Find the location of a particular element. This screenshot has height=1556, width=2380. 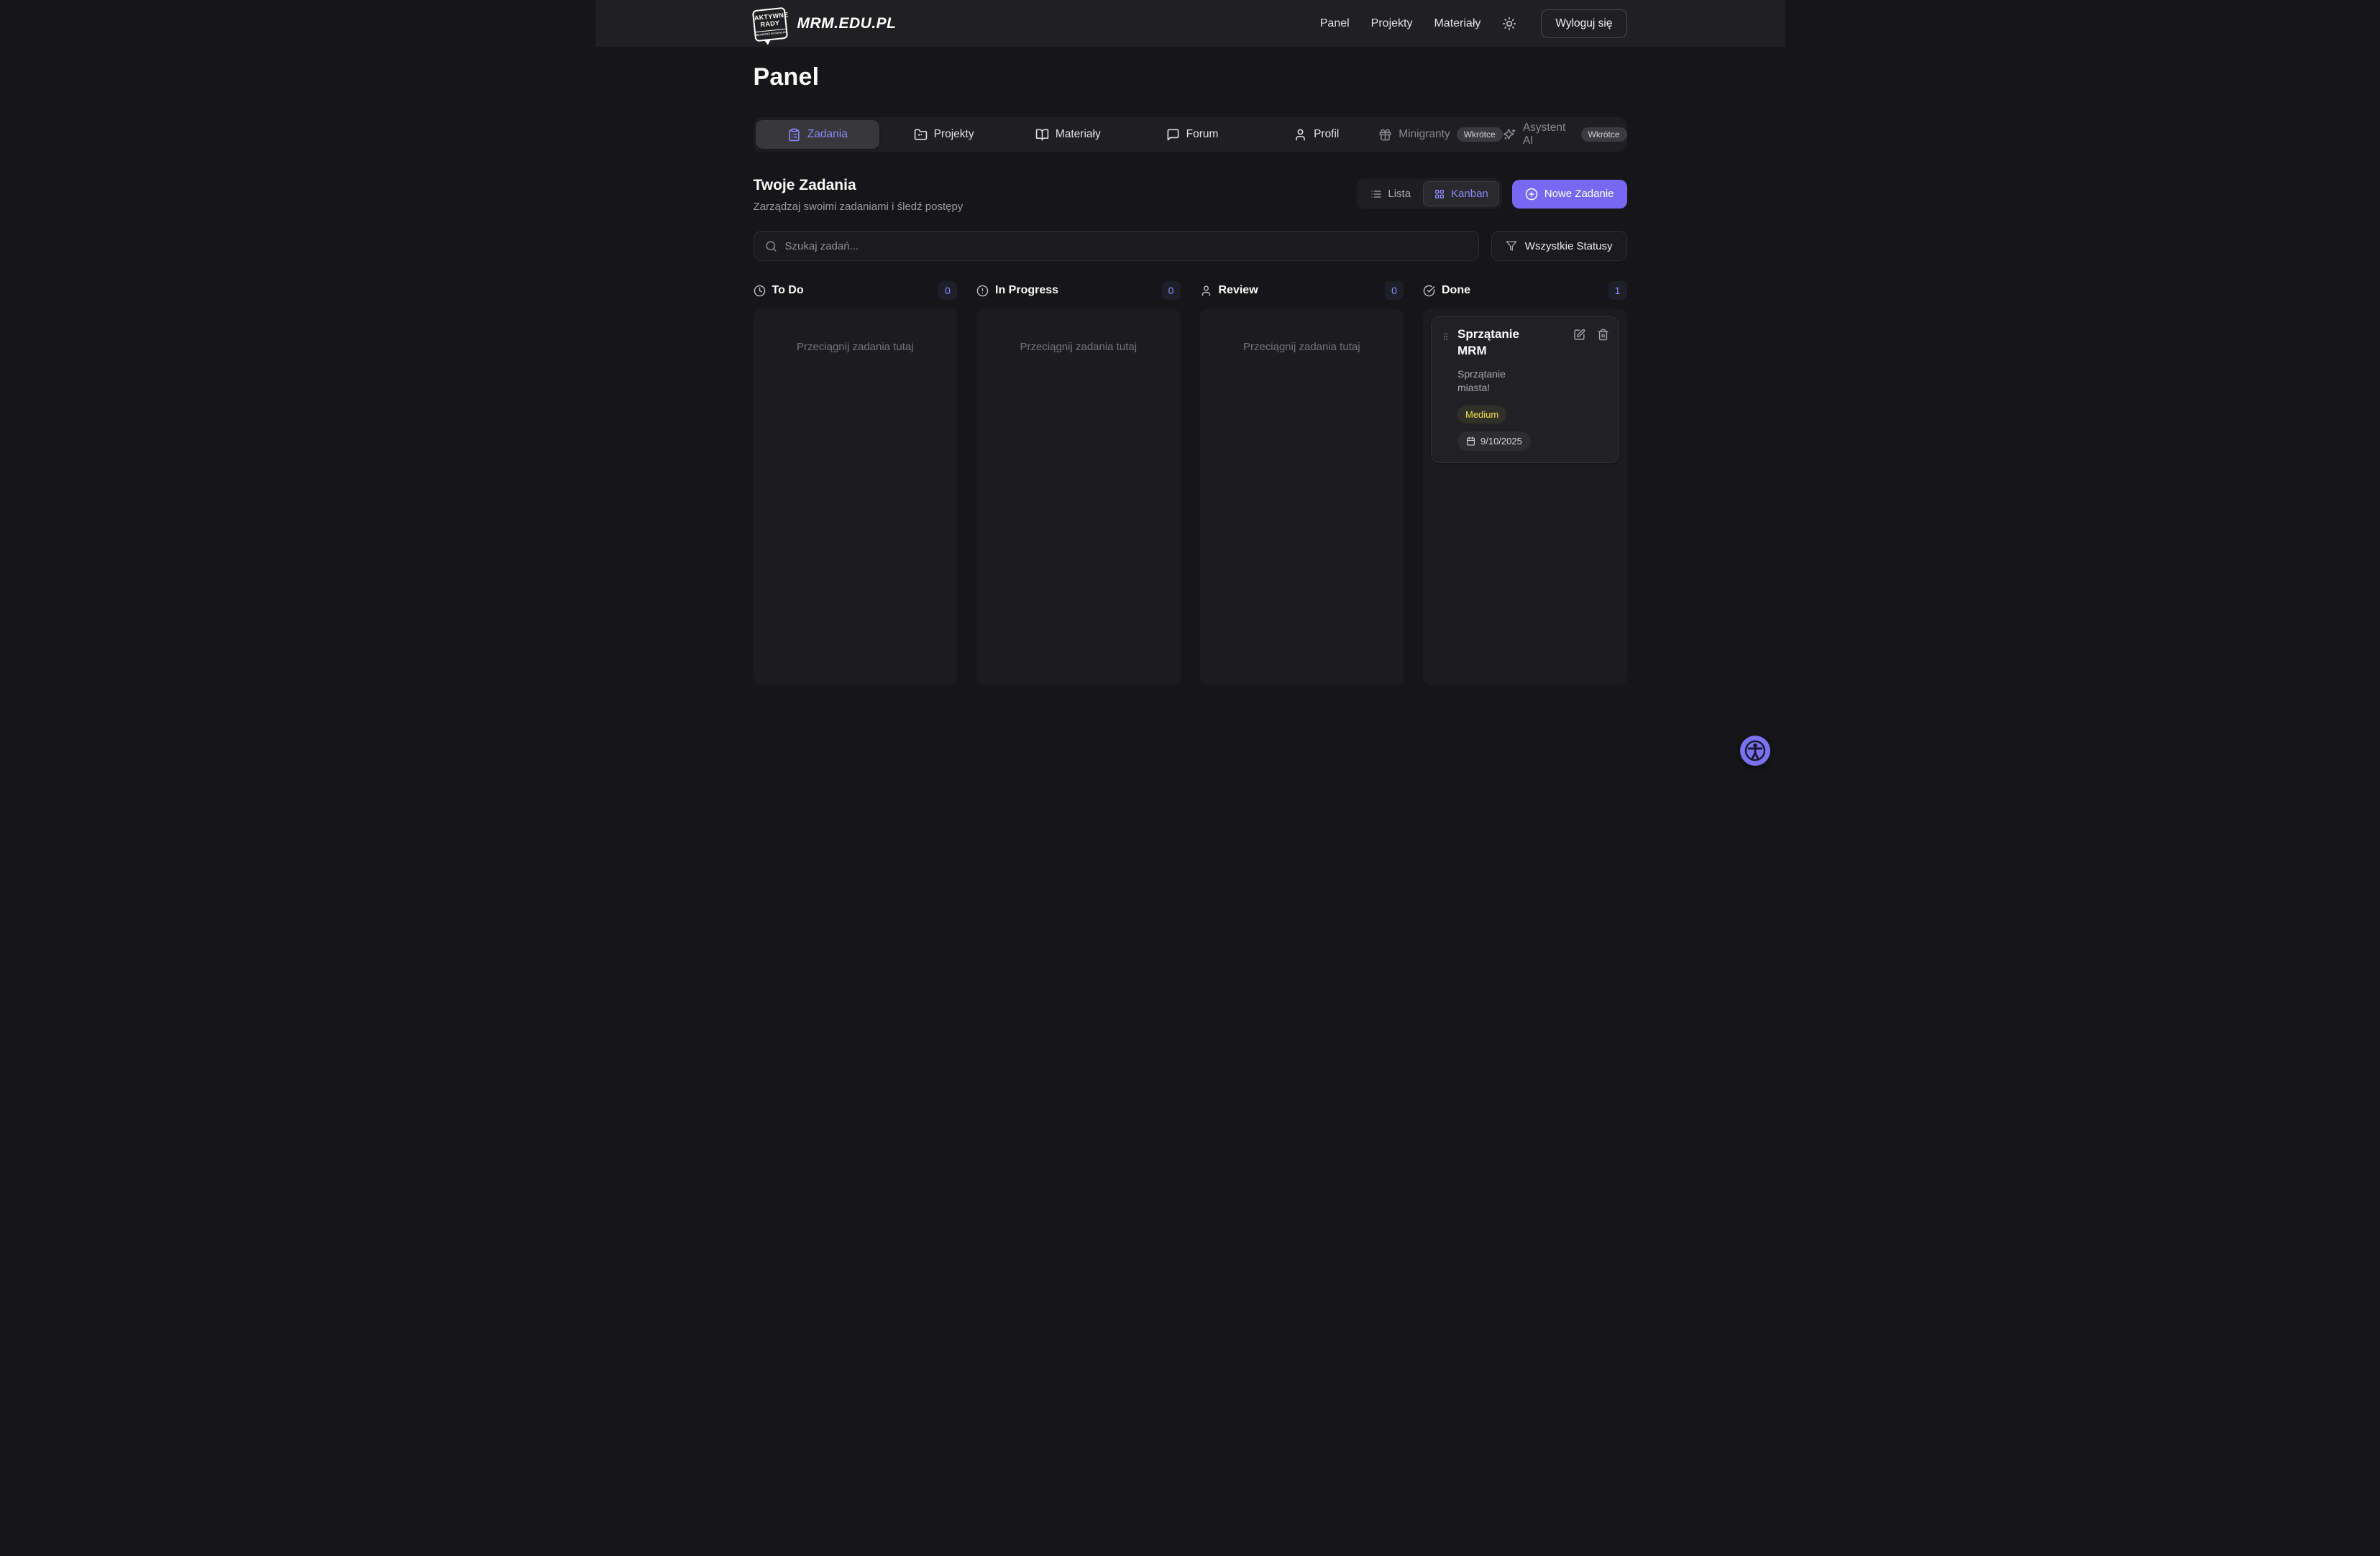

column-title: To Do is located at coordinates (788, 290).